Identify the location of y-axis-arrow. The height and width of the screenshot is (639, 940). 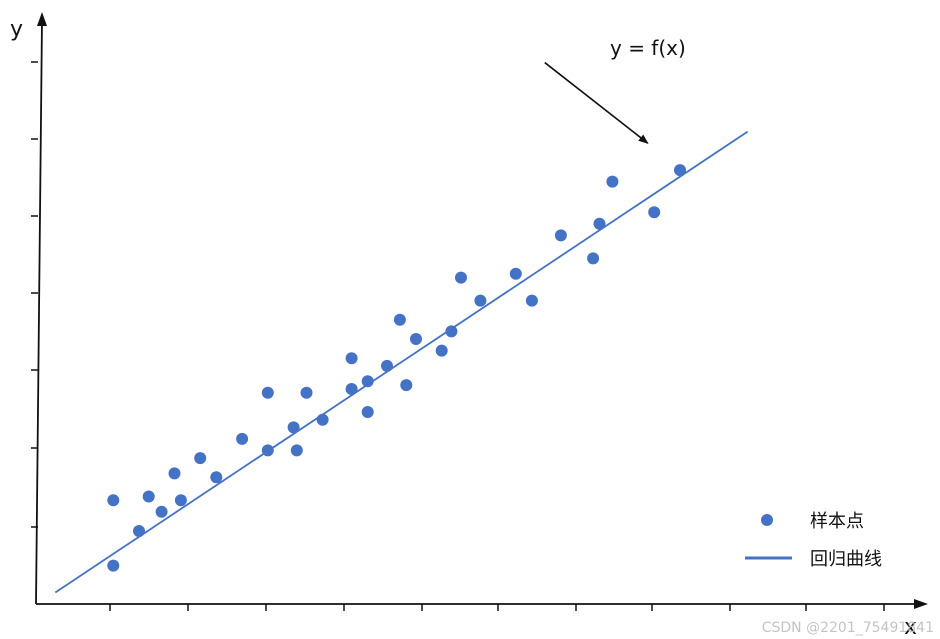
(42, 19).